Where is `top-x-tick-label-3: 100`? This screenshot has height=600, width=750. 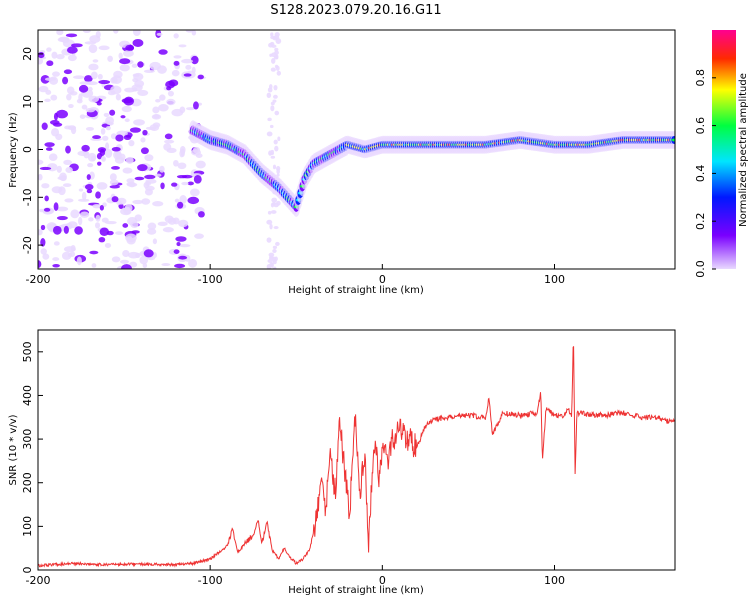 top-x-tick-label-3: 100 is located at coordinates (554, 279).